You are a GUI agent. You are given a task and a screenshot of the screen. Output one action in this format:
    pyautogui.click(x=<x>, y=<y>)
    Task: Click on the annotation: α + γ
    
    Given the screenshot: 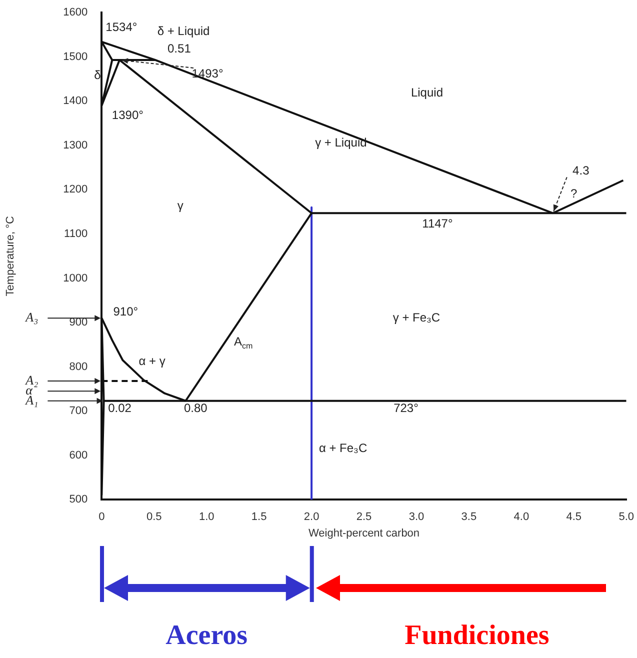 What is the action you would take?
    pyautogui.click(x=152, y=361)
    